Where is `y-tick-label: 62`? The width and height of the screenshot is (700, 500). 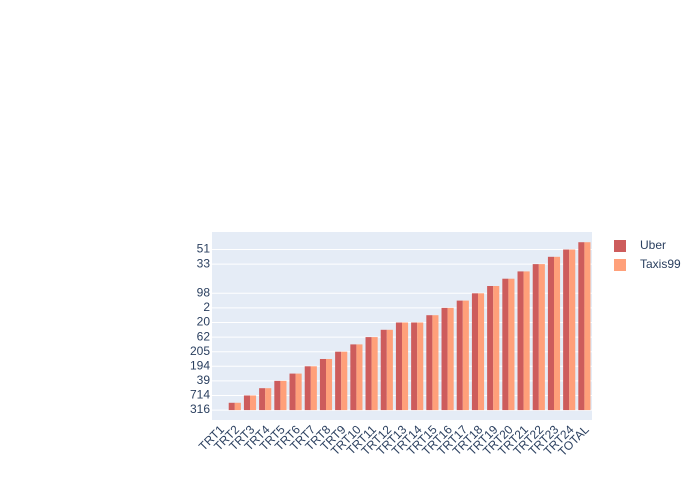 y-tick-label: 62 is located at coordinates (204, 336).